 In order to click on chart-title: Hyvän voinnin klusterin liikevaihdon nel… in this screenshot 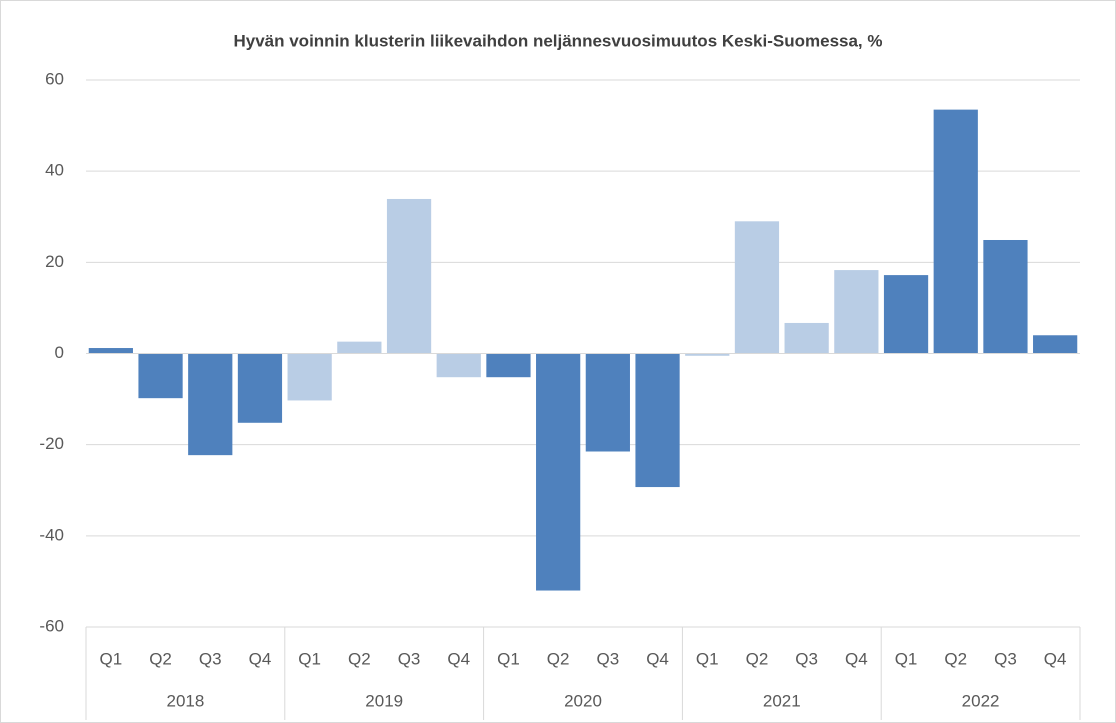, I will do `click(557, 40)`.